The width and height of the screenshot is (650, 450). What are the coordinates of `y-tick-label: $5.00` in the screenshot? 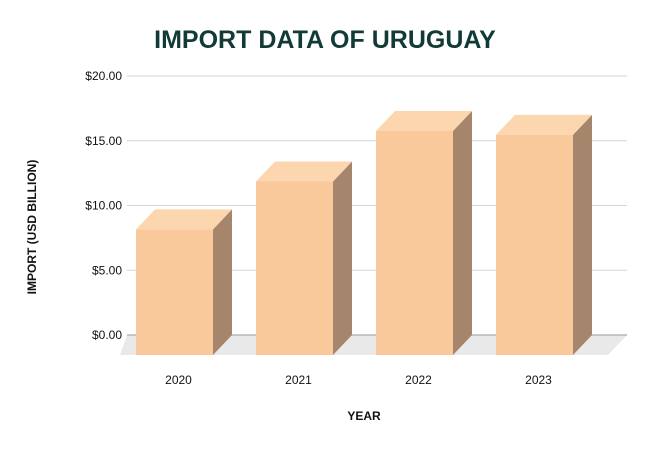 It's located at (107, 270).